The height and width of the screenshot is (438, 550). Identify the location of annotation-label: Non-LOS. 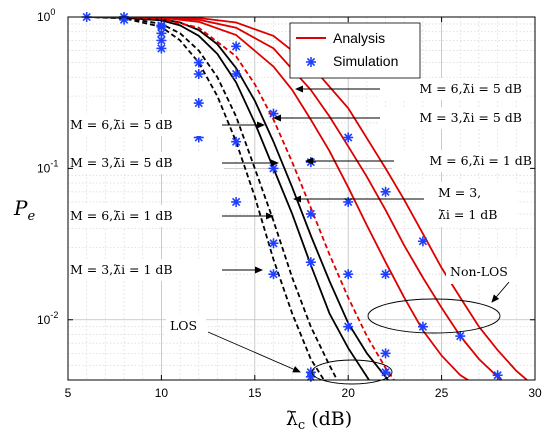
(479, 271).